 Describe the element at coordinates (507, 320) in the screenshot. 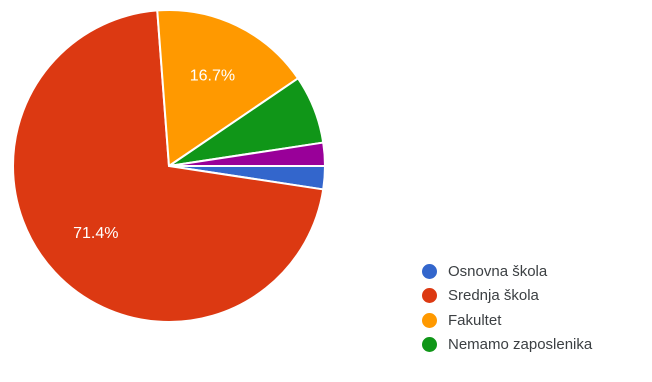

I see `legend-item-2: Fakultet` at that location.